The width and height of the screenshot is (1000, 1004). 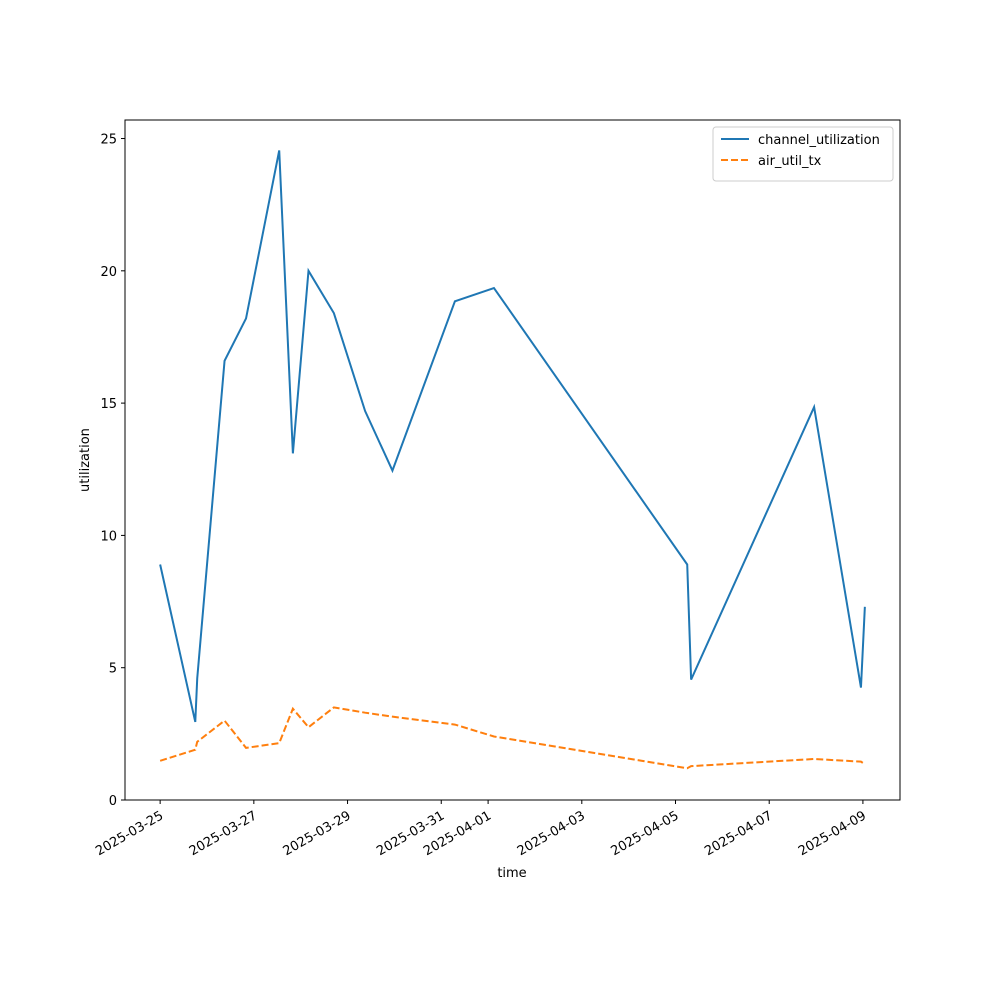 I want to click on y-axis-label: utilization, so click(x=85, y=460).